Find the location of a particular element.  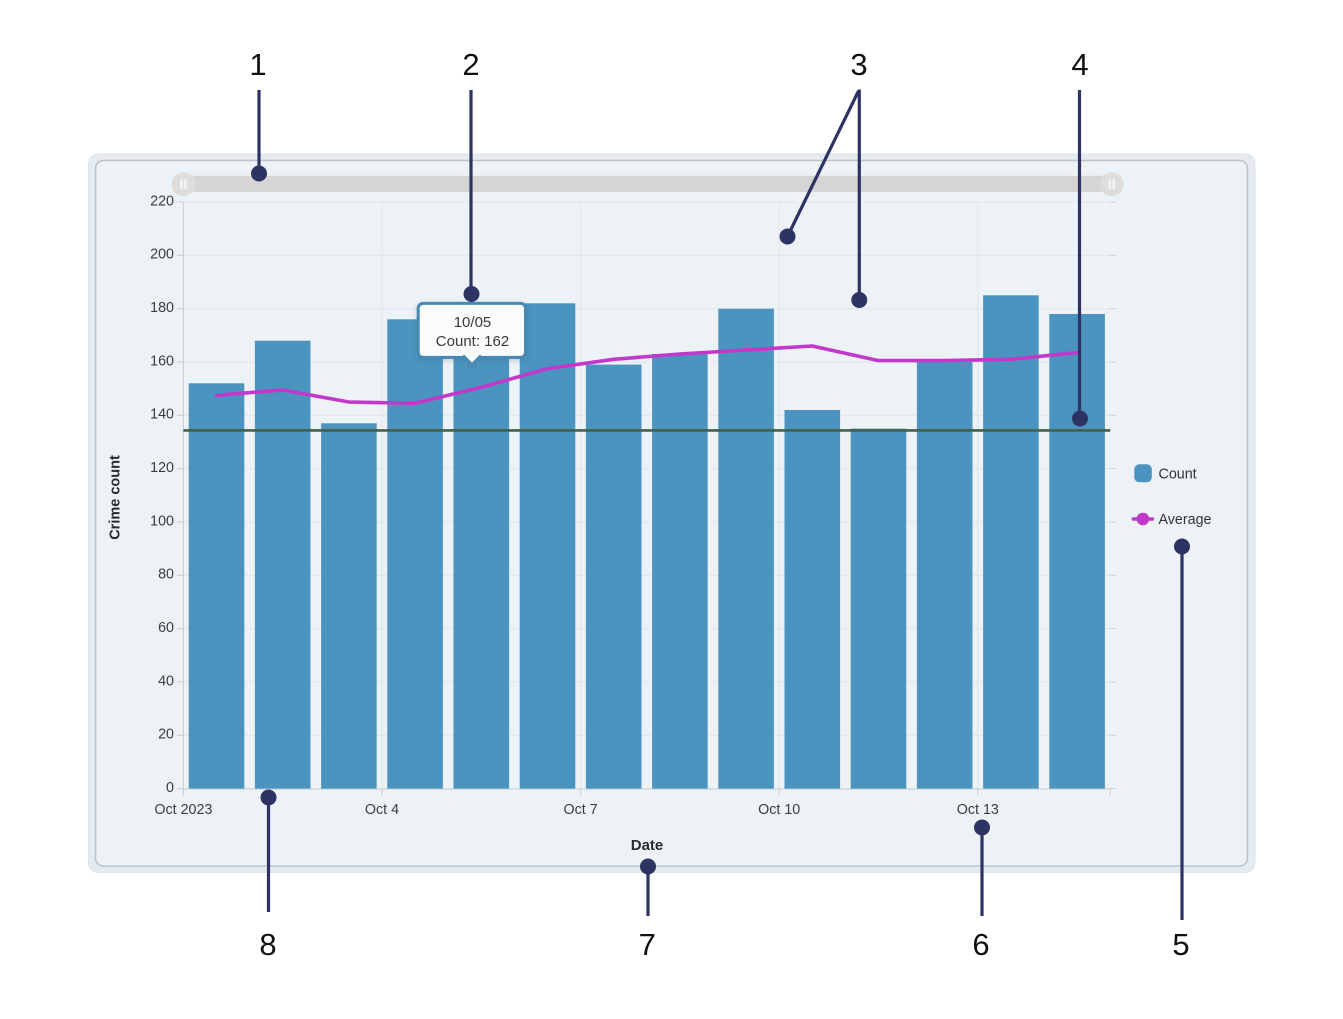

svg-text: Oct 13 is located at coordinates (978, 810).